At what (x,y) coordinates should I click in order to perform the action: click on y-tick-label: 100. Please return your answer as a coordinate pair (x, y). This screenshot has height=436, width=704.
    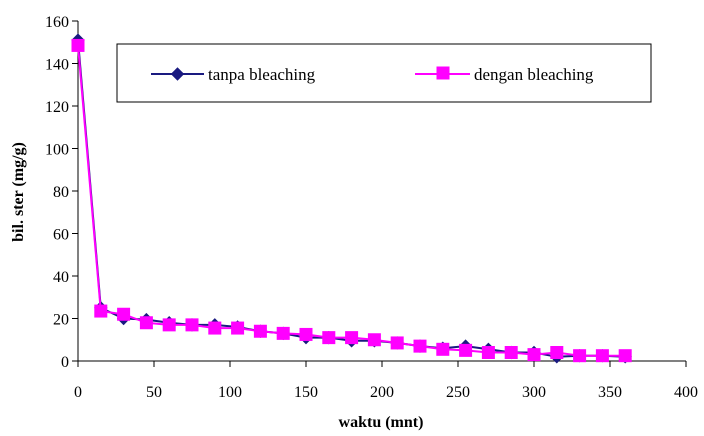
    Looking at the image, I should click on (57, 150).